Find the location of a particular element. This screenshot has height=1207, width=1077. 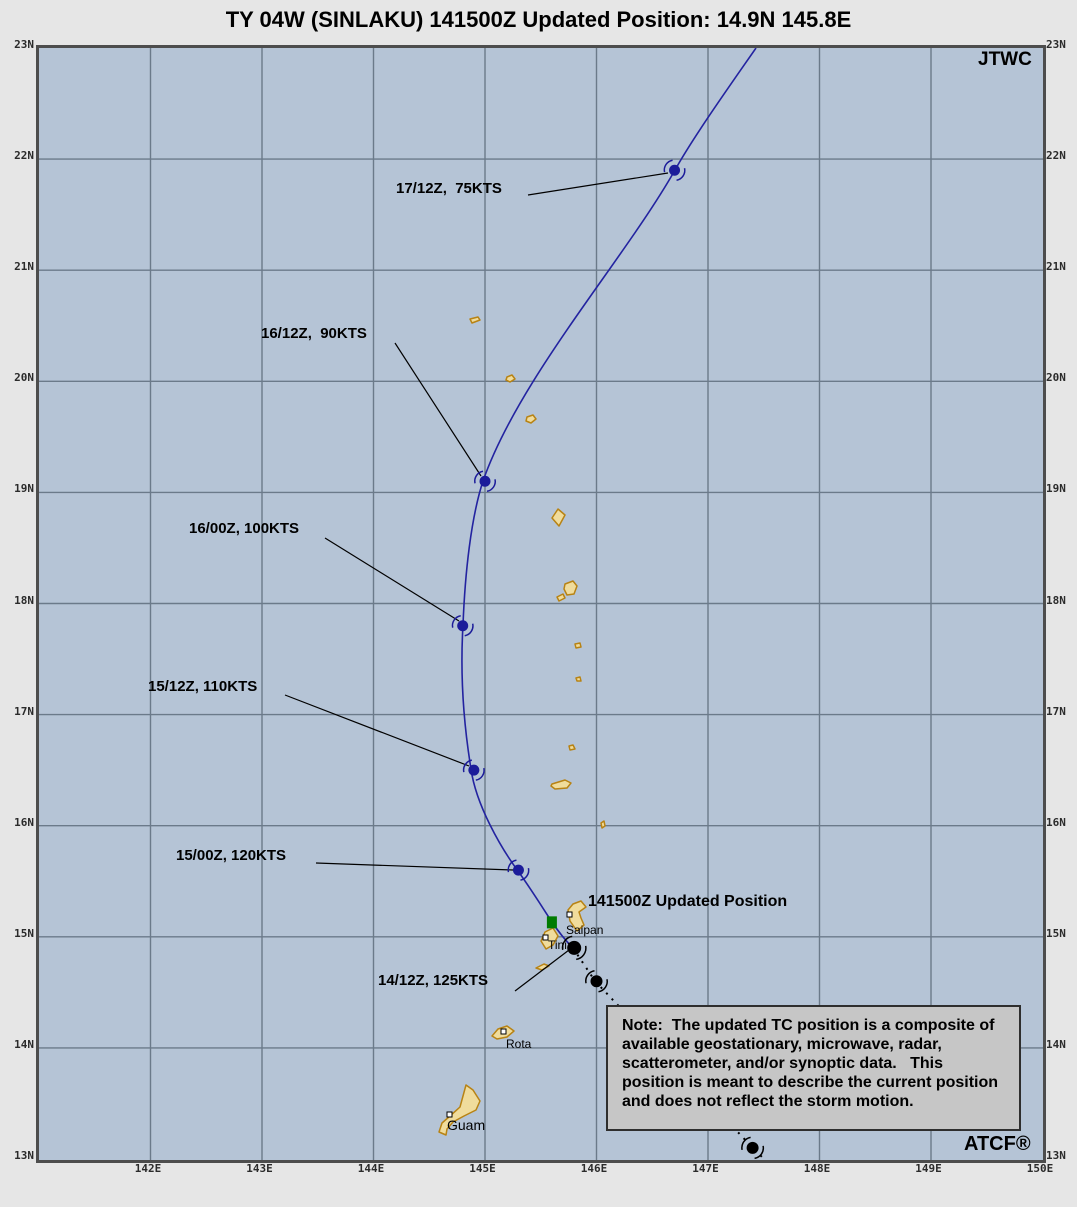

lon-label-bottom: 148E is located at coordinates (817, 1168).